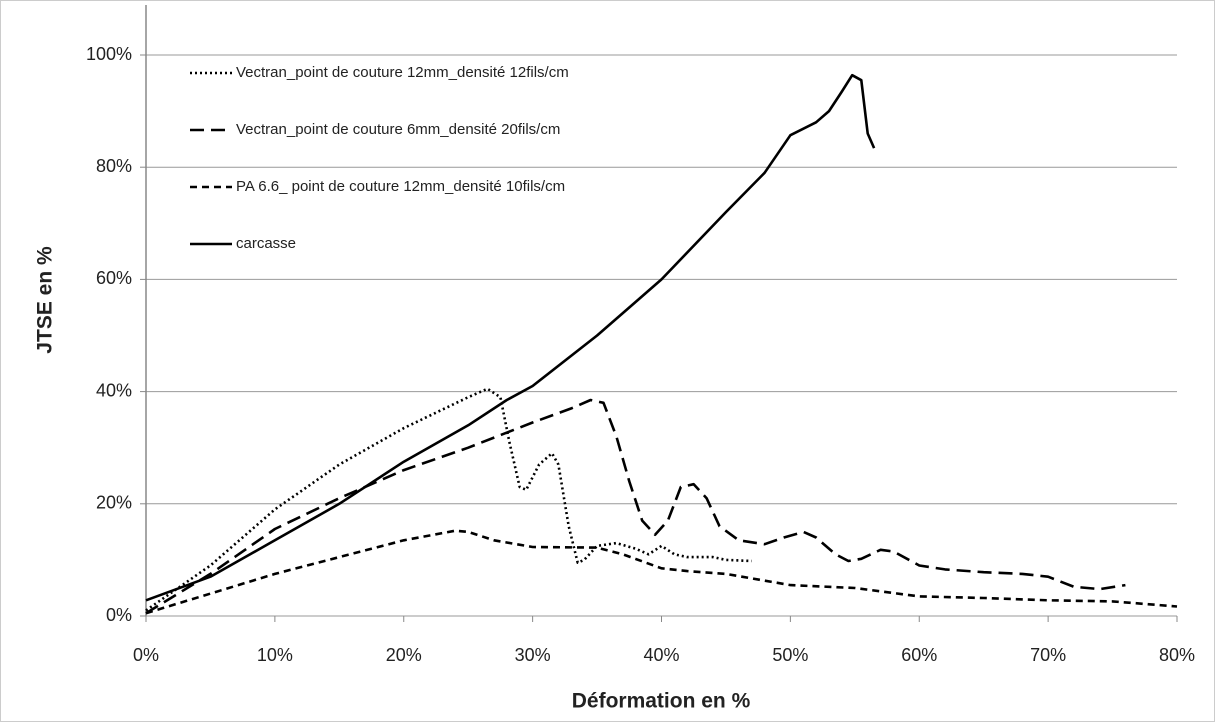 The height and width of the screenshot is (722, 1215). I want to click on x-tick-label: 30%, so click(533, 655).